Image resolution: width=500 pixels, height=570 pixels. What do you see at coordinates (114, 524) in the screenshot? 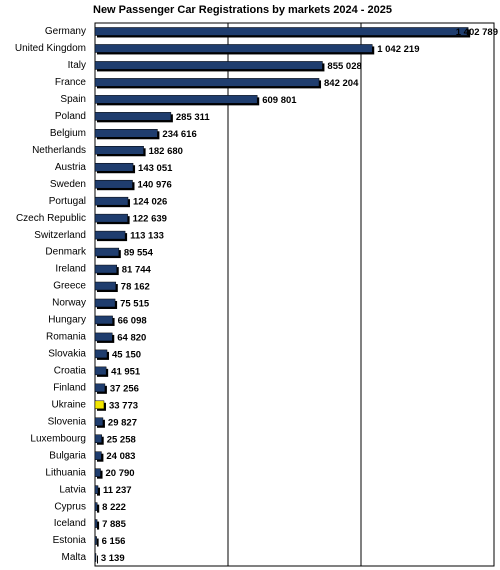
I see `value-label: 7 885` at bounding box center [114, 524].